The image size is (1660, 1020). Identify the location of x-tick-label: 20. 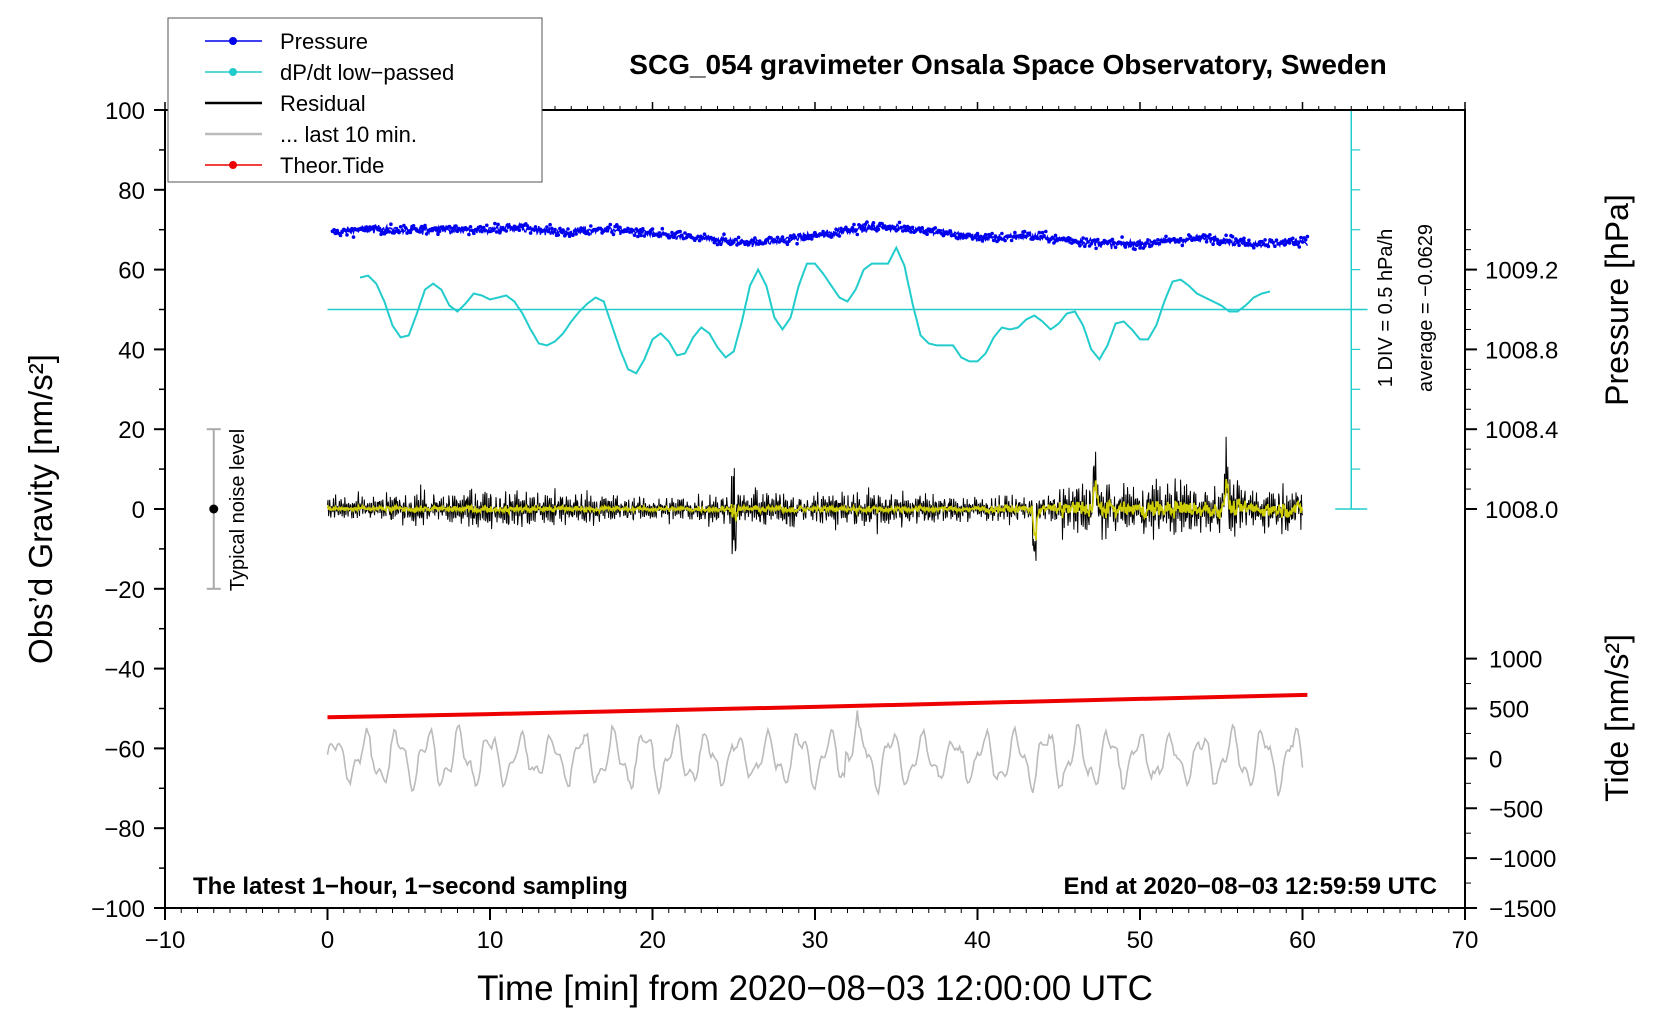
(652, 940).